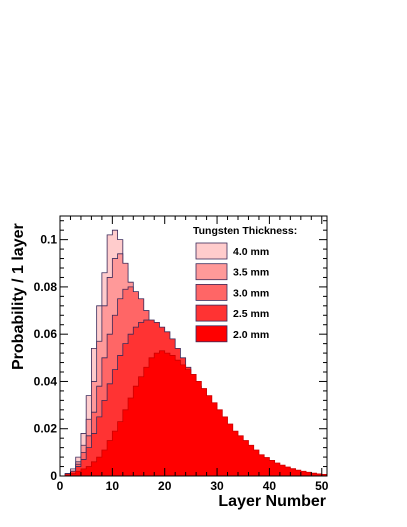 Image resolution: width=407 pixels, height=527 pixels. I want to click on legend-label: 2.5 mm, so click(251, 314).